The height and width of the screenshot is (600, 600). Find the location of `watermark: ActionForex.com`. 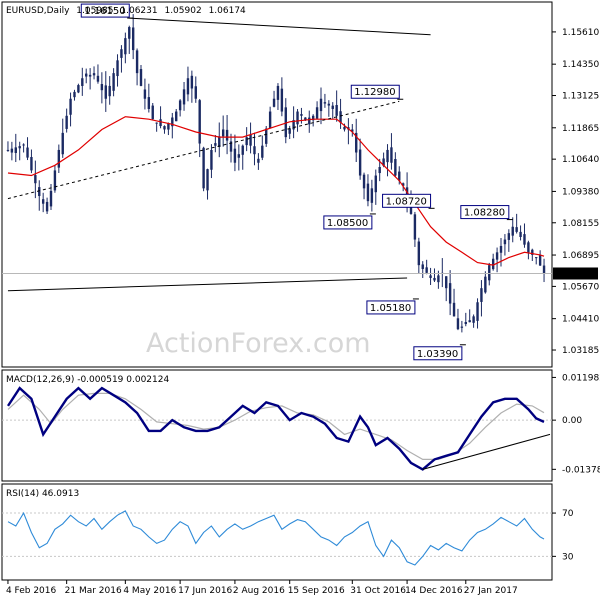

watermark: ActionForex.com is located at coordinates (258, 343).